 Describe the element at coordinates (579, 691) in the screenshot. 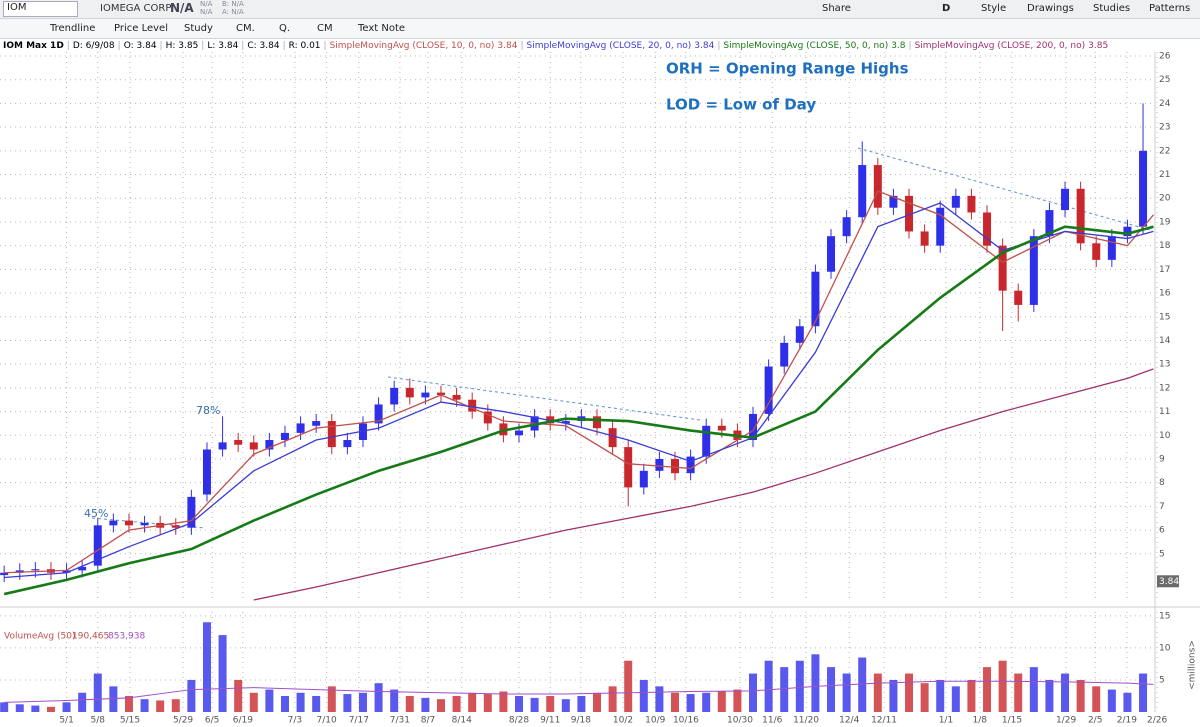

I see `volume-average` at that location.